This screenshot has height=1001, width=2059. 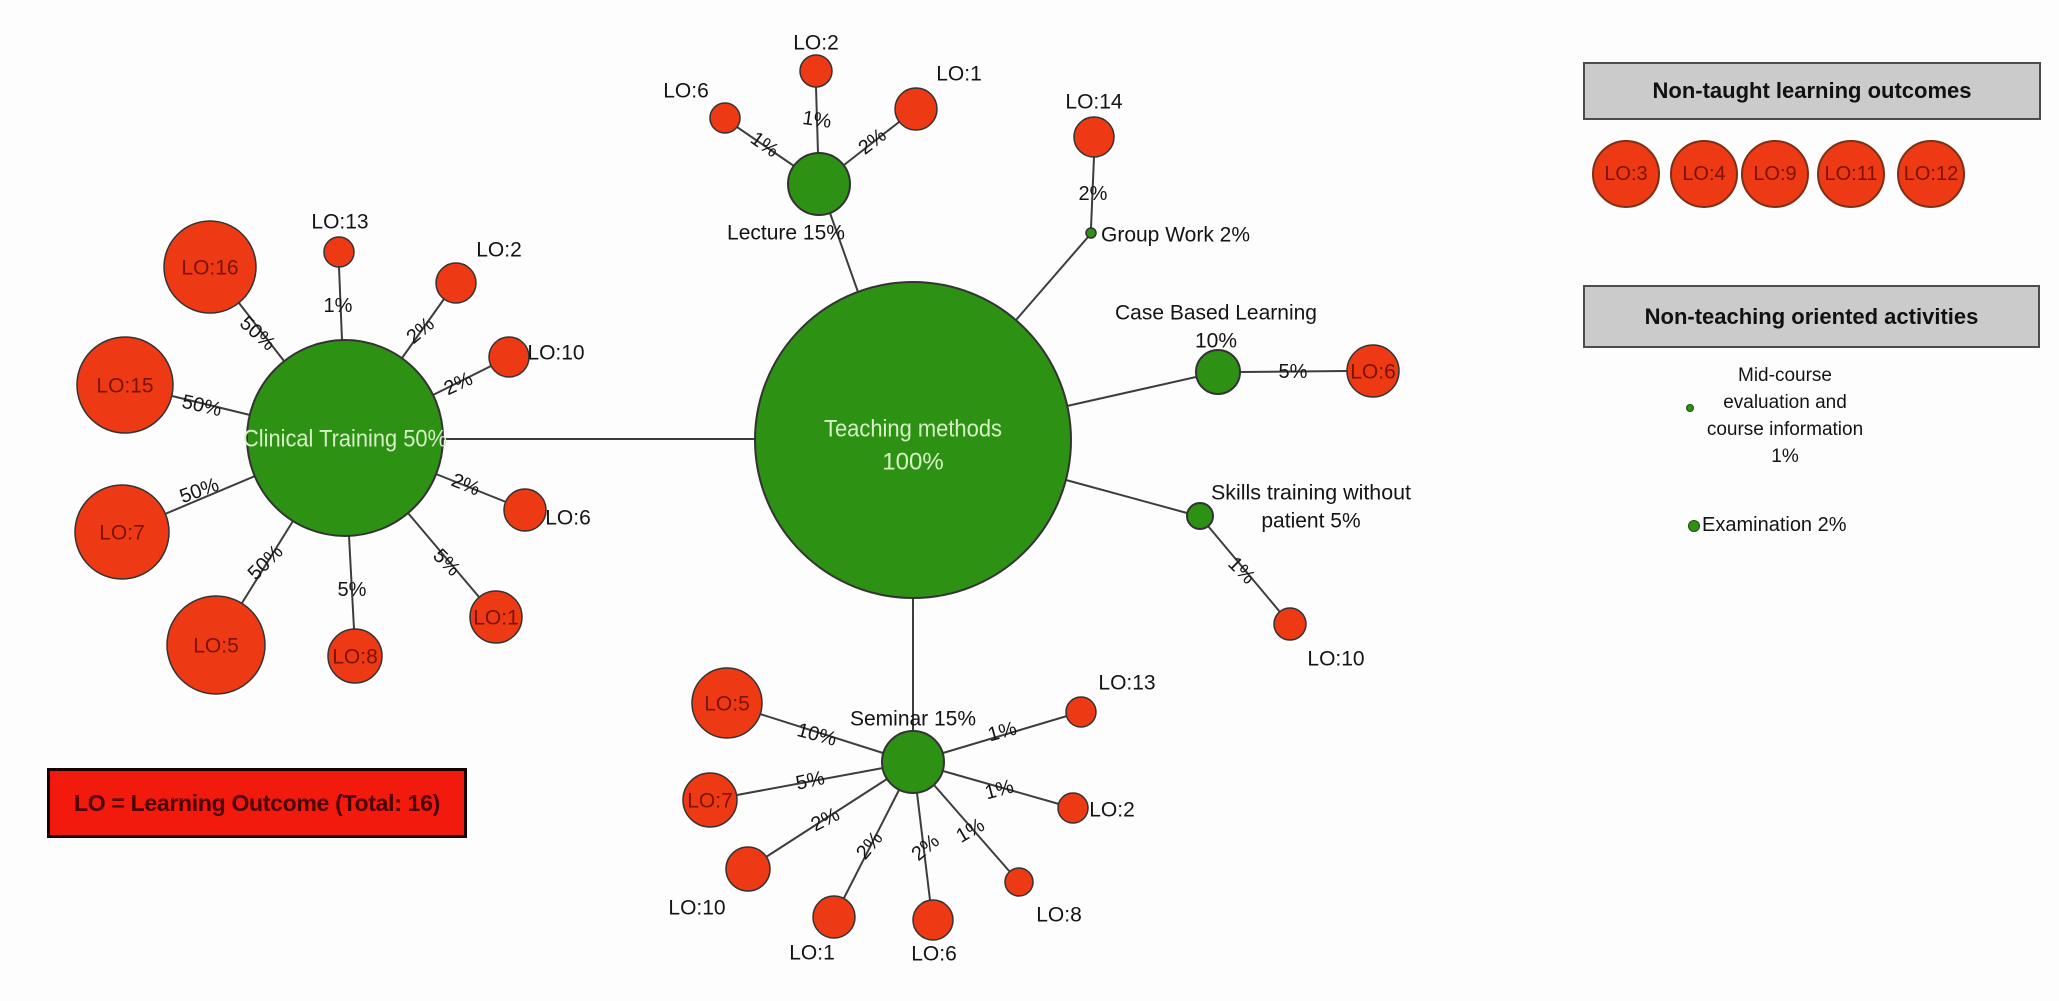 What do you see at coordinates (696, 907) in the screenshot?
I see `node-label-seminar-lo10: LO:10` at bounding box center [696, 907].